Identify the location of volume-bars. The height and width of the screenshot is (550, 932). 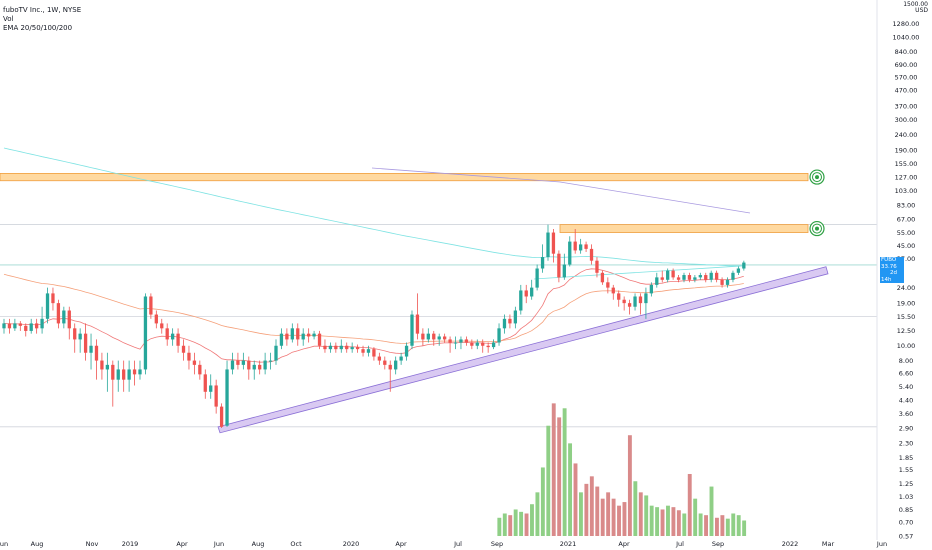
(622, 469).